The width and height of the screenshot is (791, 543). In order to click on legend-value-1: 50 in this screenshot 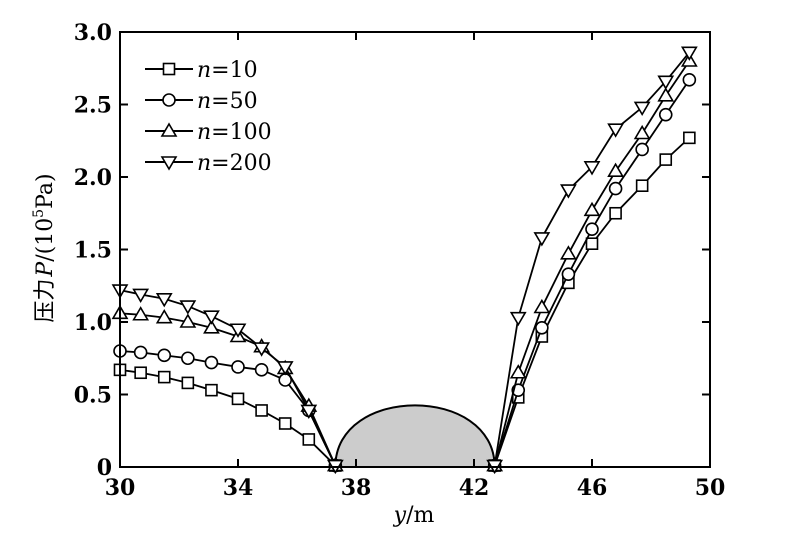, I will do `click(244, 101)`.